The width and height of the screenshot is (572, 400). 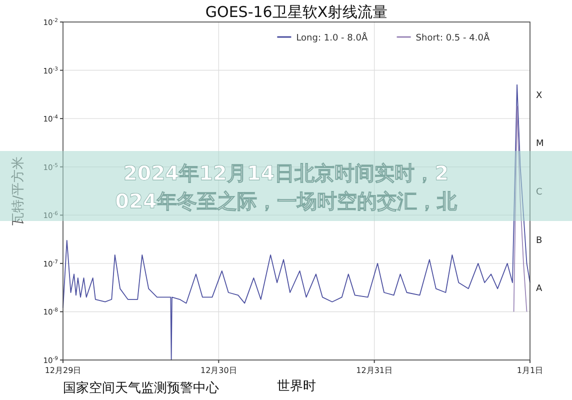 I want to click on text: X, so click(x=539, y=95).